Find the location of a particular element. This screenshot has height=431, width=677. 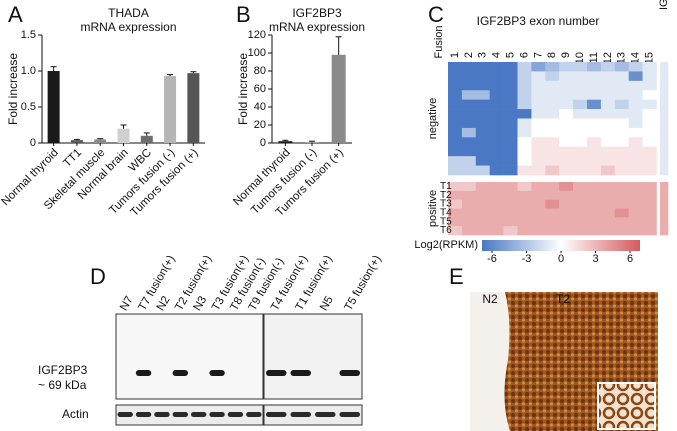

y-tick-label: 120 is located at coordinates (257, 35).